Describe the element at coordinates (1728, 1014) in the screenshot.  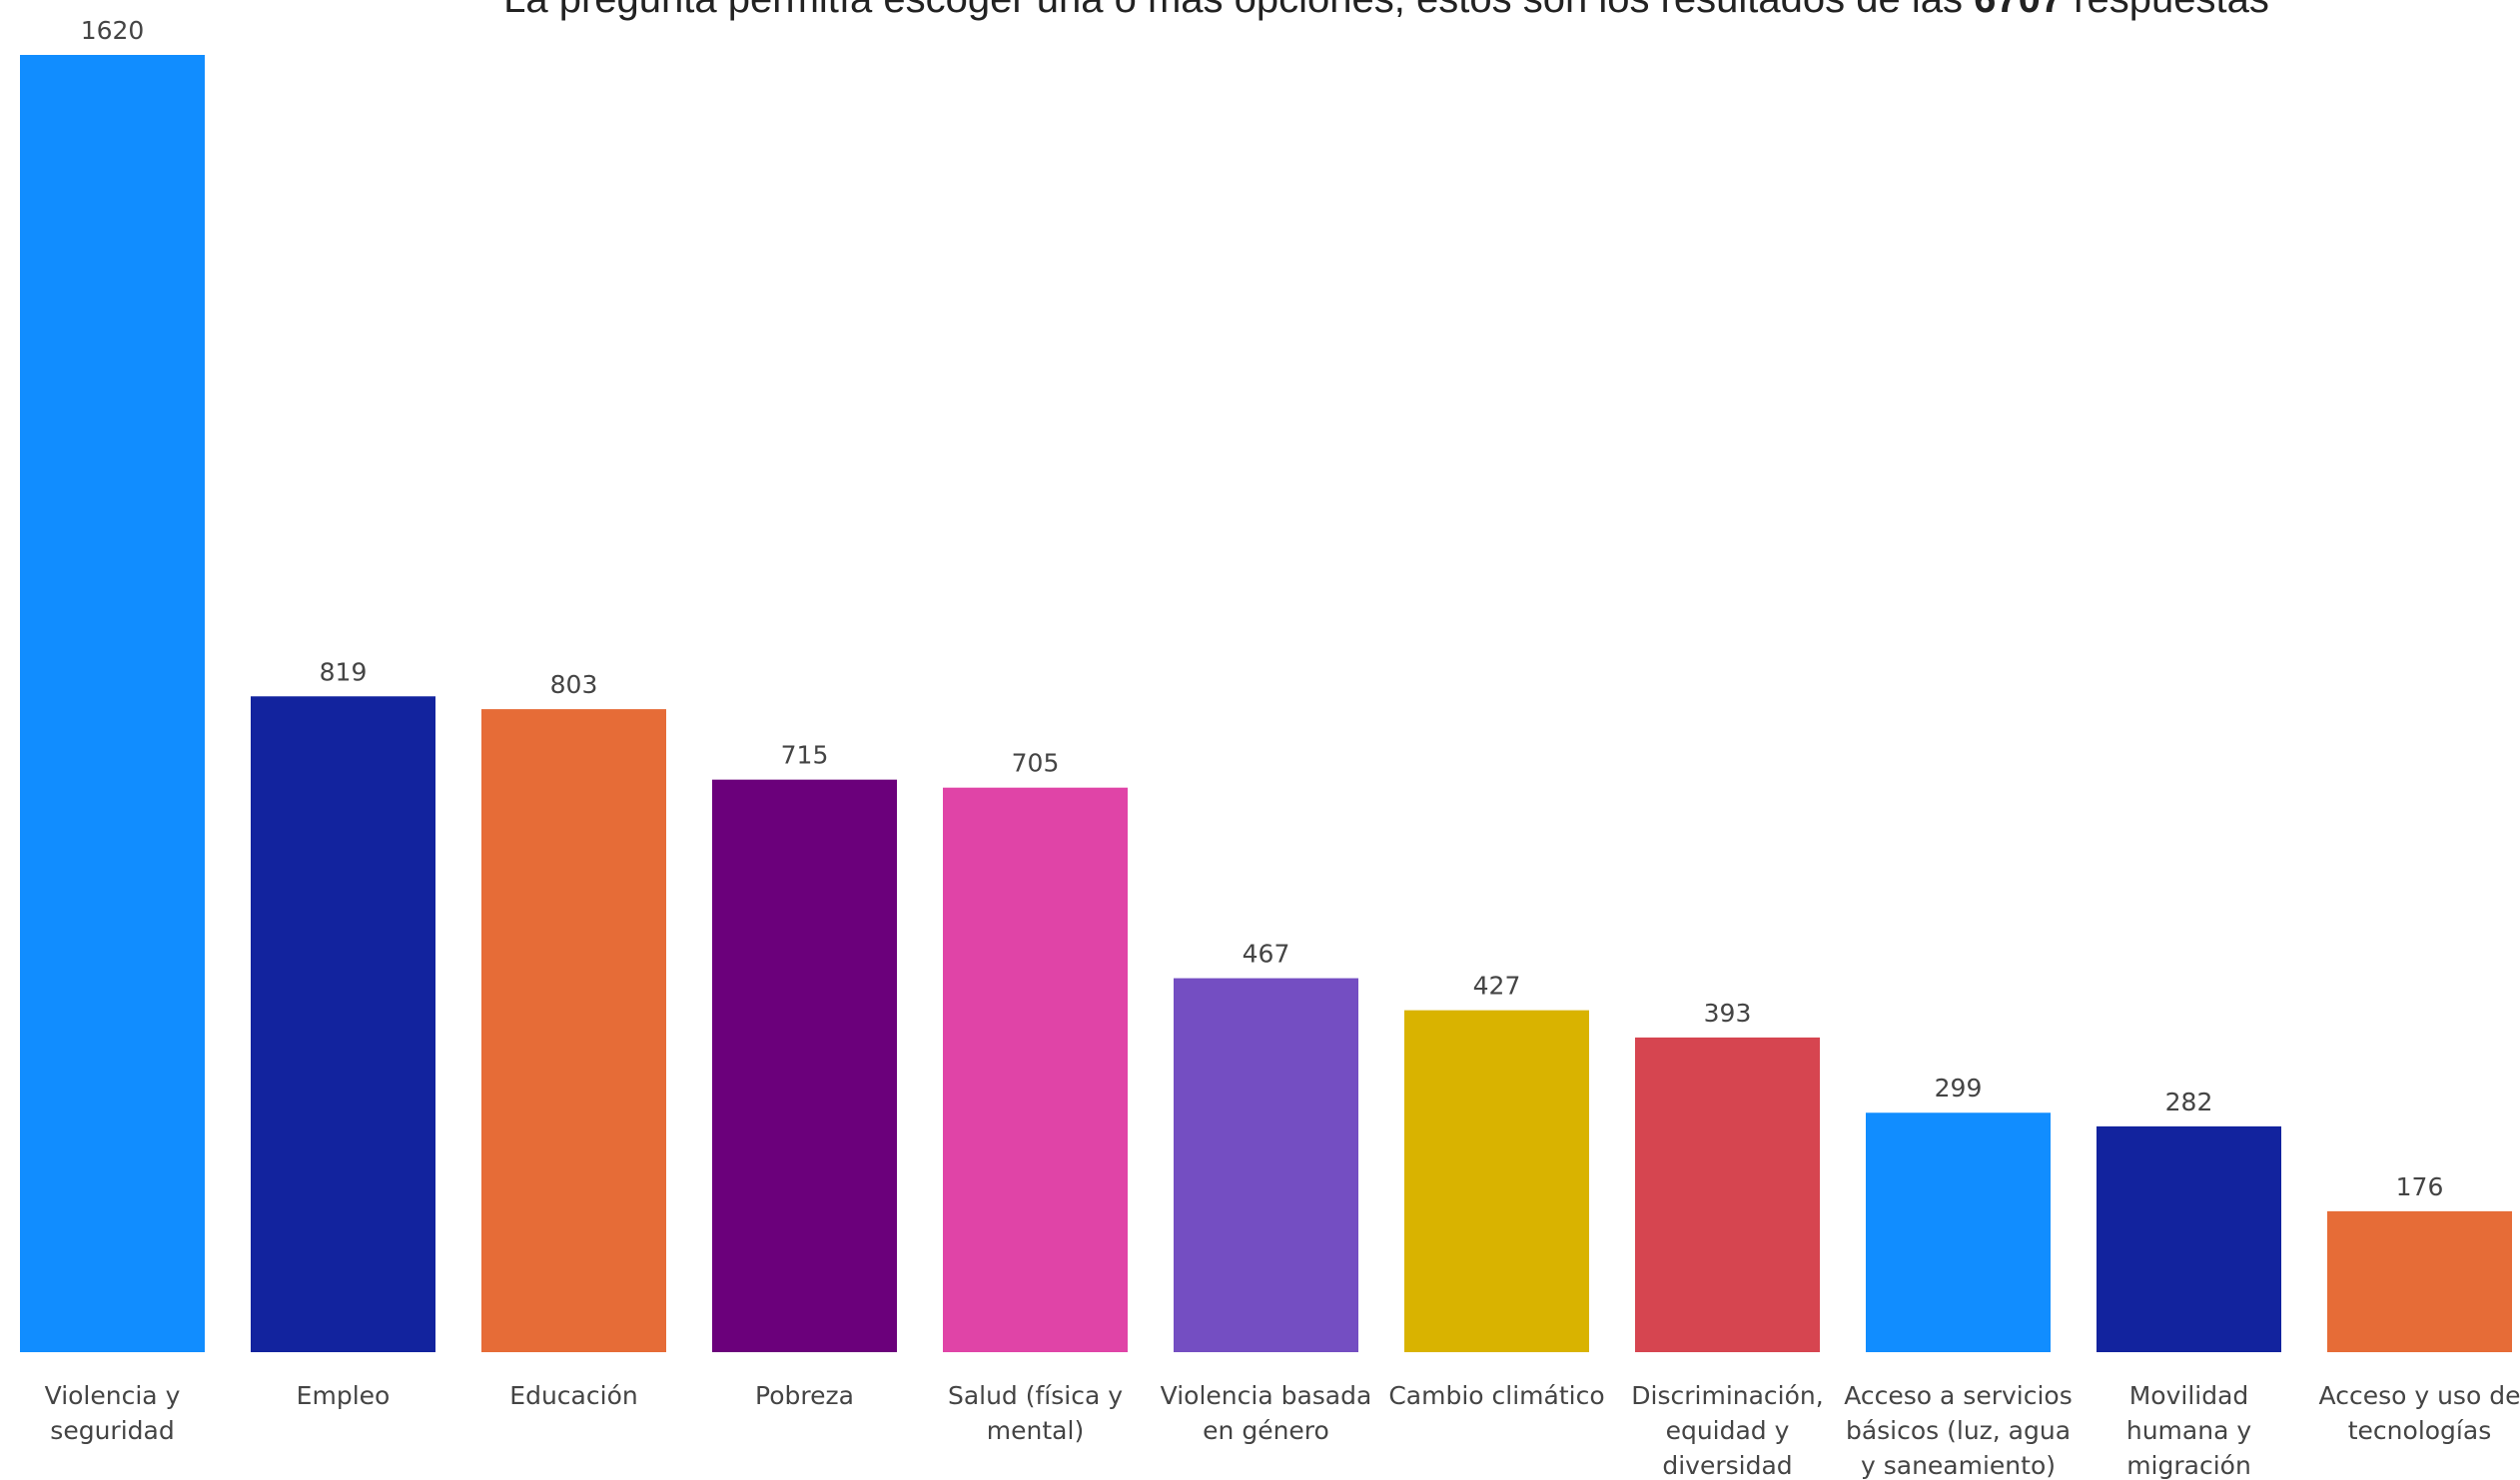
I see `bar-value-label-7: 393` at that location.